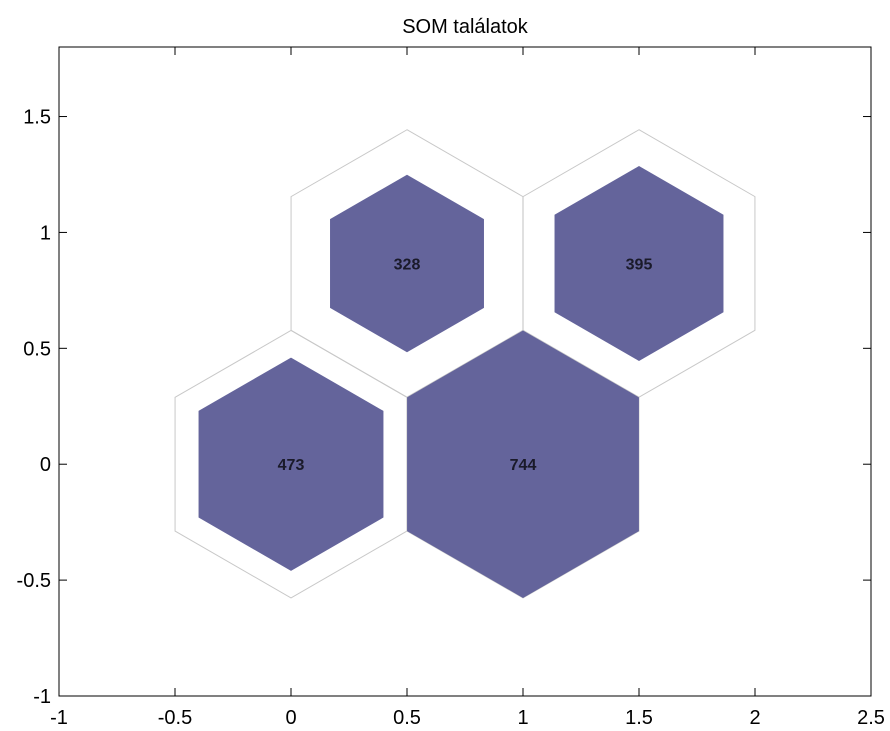 This screenshot has height=731, width=890. What do you see at coordinates (407, 718) in the screenshot?
I see `x-tick-label: 0.5` at bounding box center [407, 718].